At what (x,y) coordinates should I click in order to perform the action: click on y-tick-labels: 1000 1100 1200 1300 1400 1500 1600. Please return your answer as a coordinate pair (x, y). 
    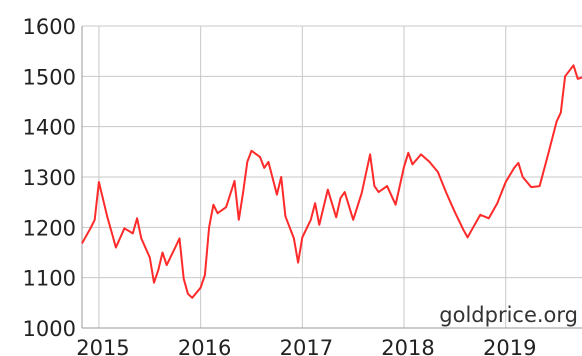
    Looking at the image, I should click on (49, 178).